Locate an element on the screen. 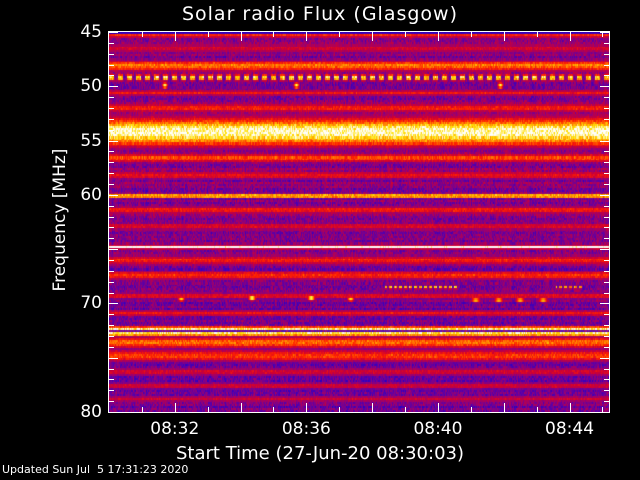  y-tick-label: 80 is located at coordinates (91, 412).